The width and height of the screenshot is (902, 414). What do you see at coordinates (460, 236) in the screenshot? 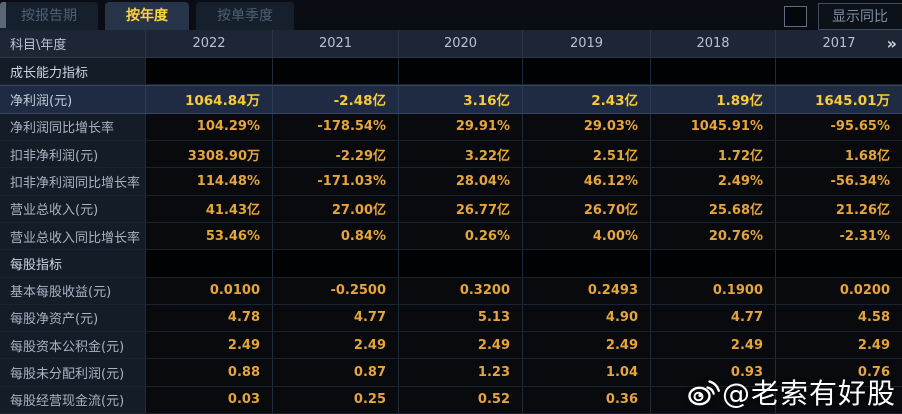
I see `cell-value: 0.26%` at bounding box center [460, 236].